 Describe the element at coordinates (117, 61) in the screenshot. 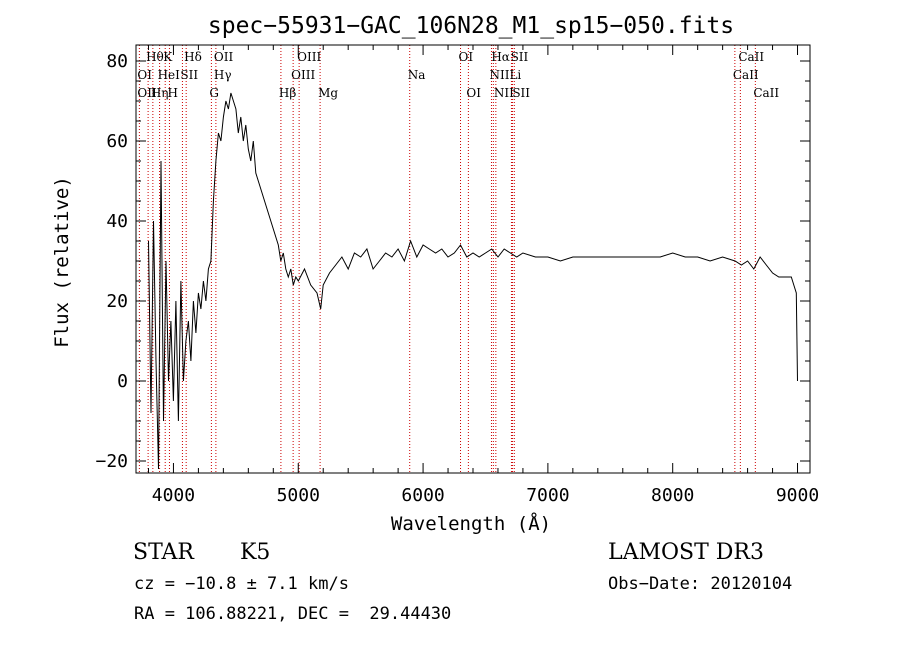

I see `y-tick-label: 80` at that location.